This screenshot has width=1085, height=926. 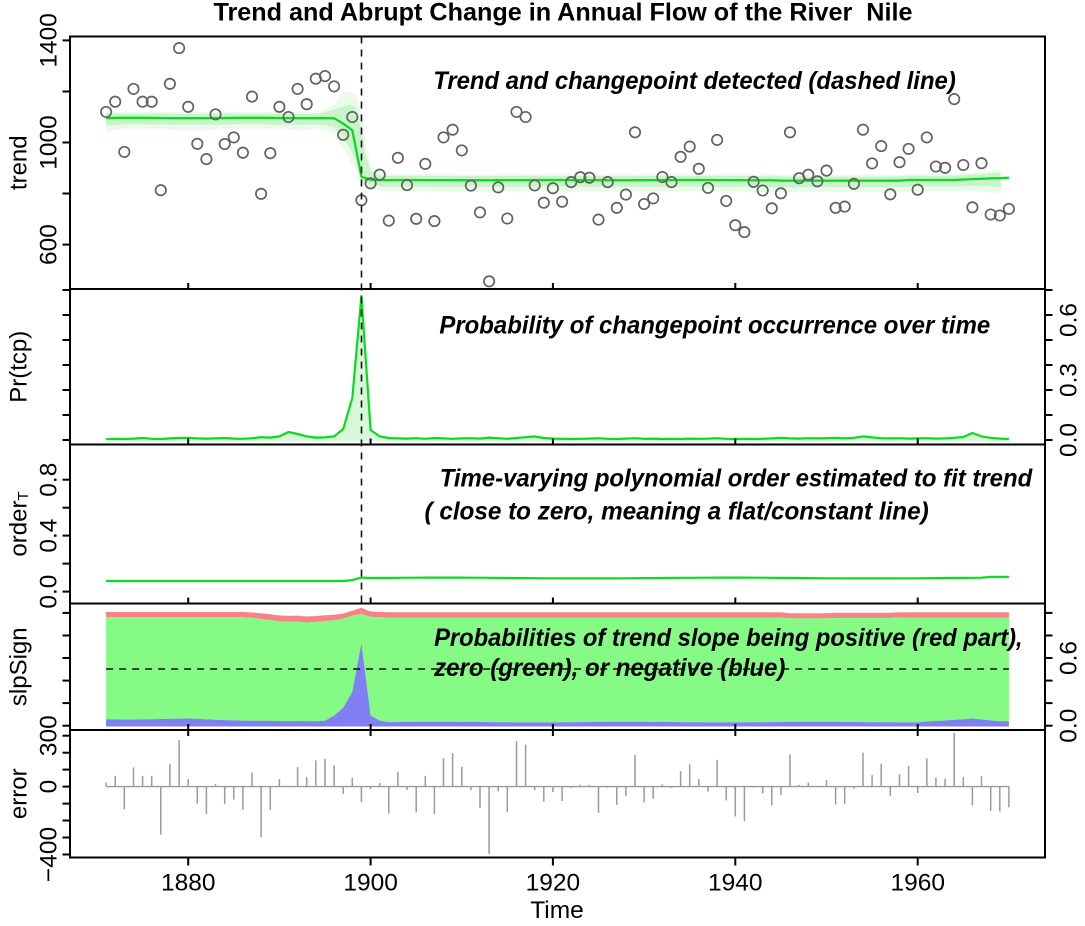 What do you see at coordinates (370, 883) in the screenshot?
I see `svg-text: 1900` at bounding box center [370, 883].